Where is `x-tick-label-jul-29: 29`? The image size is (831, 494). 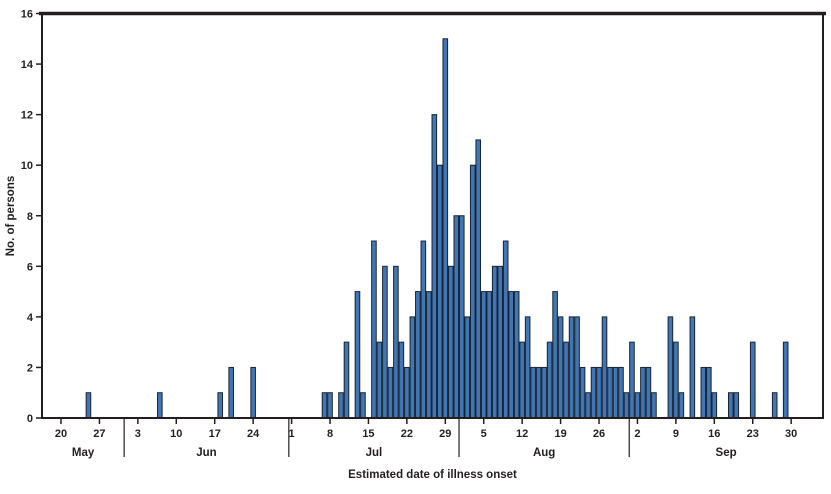
x-tick-label-jul-29: 29 is located at coordinates (445, 434).